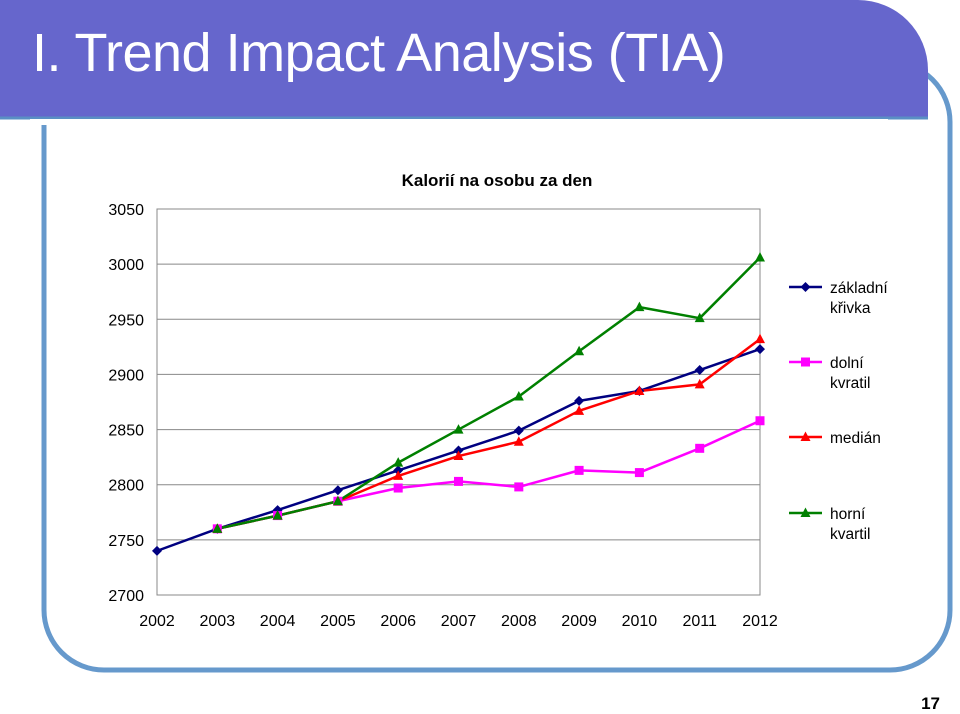 This screenshot has height=714, width=960. Describe the element at coordinates (859, 288) in the screenshot. I see `legend-label: základní` at that location.